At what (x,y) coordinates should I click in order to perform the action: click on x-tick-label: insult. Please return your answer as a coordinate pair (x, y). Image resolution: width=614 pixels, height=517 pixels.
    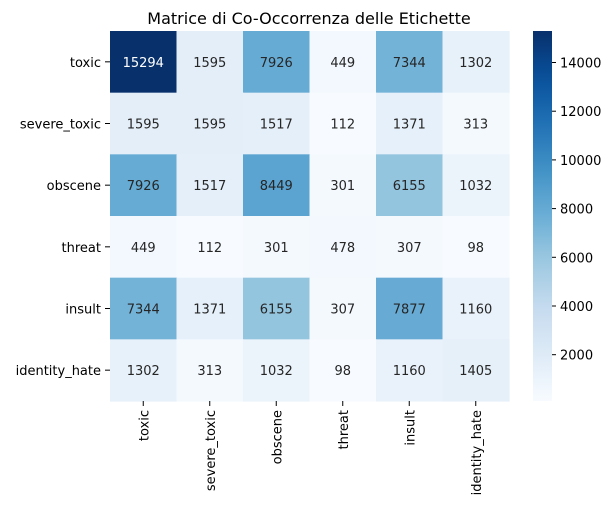
    Looking at the image, I should click on (410, 428).